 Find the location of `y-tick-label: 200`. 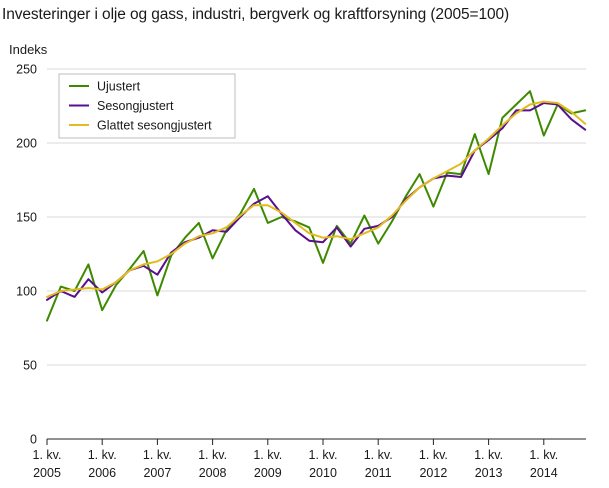

y-tick-label: 200 is located at coordinates (26, 144).